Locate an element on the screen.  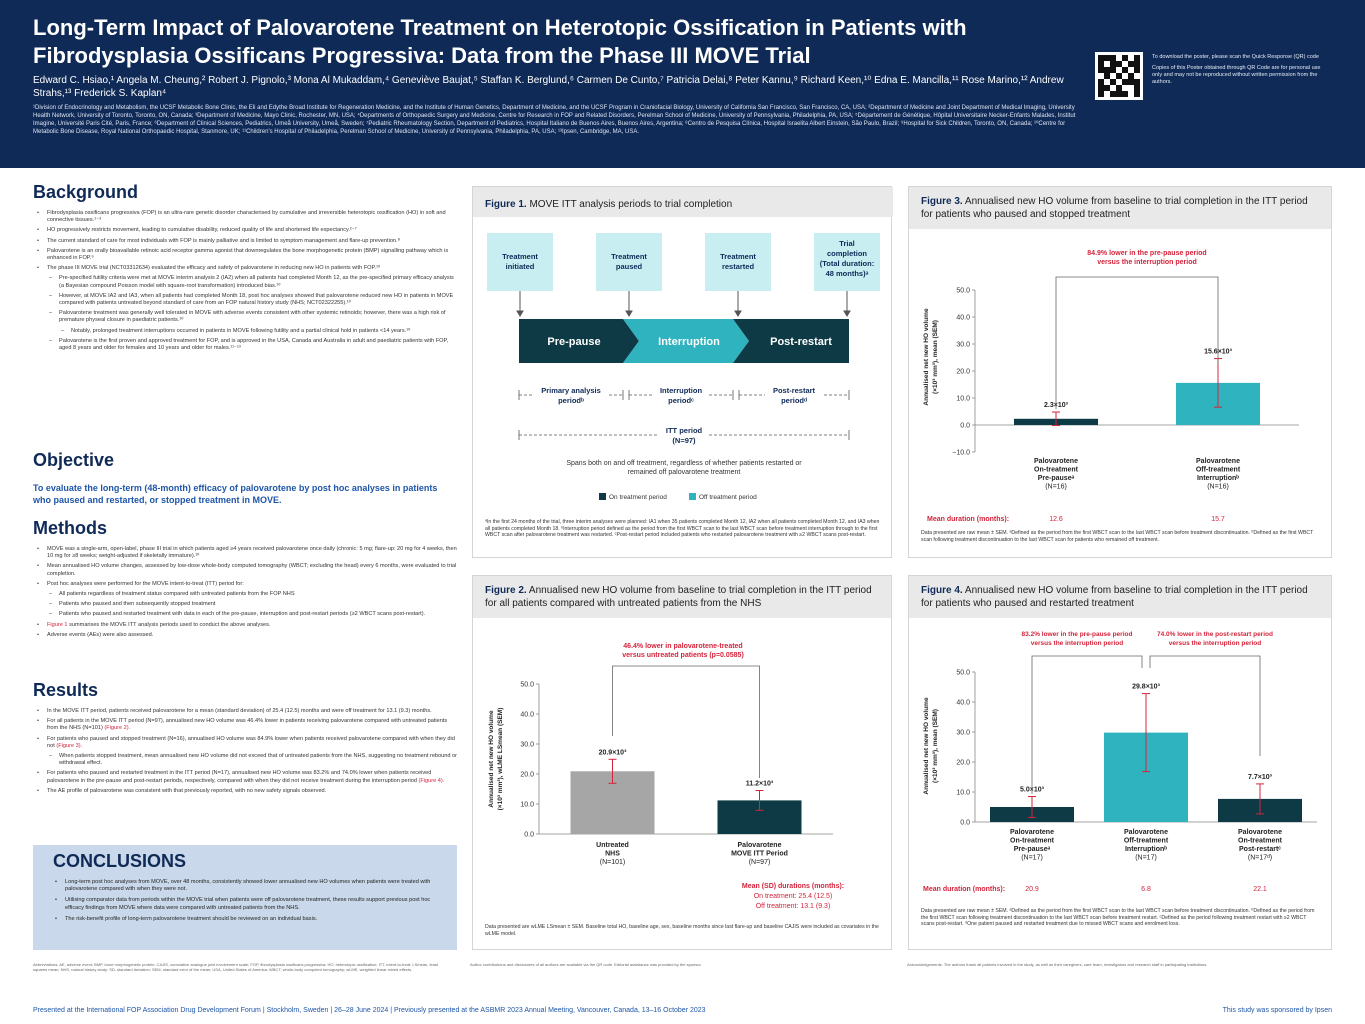
category-label: NHS is located at coordinates (612, 854).